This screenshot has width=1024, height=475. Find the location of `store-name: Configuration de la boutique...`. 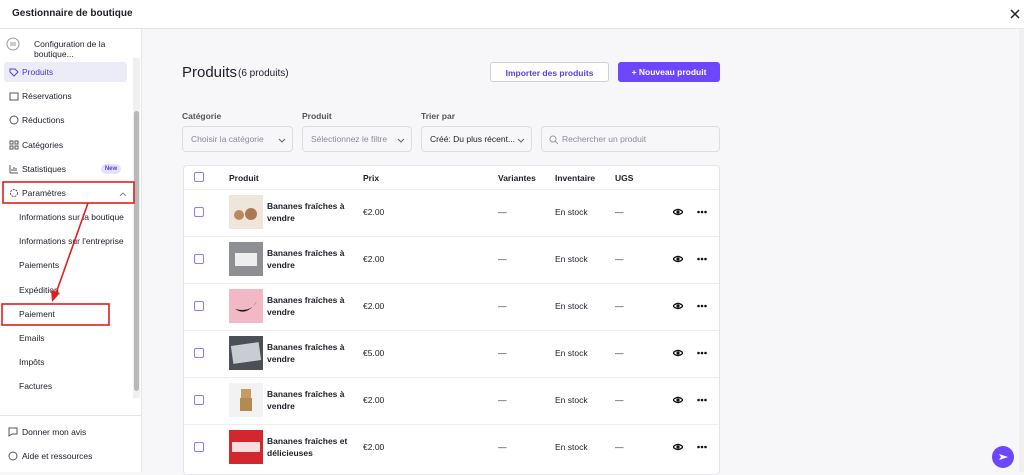

store-name: Configuration de la boutique... is located at coordinates (70, 49).